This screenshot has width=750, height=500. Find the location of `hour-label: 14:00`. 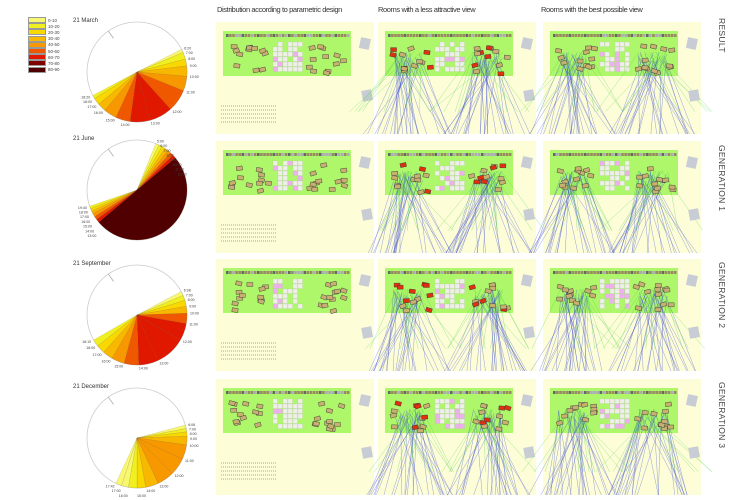

hour-label: 14:00 is located at coordinates (150, 491).